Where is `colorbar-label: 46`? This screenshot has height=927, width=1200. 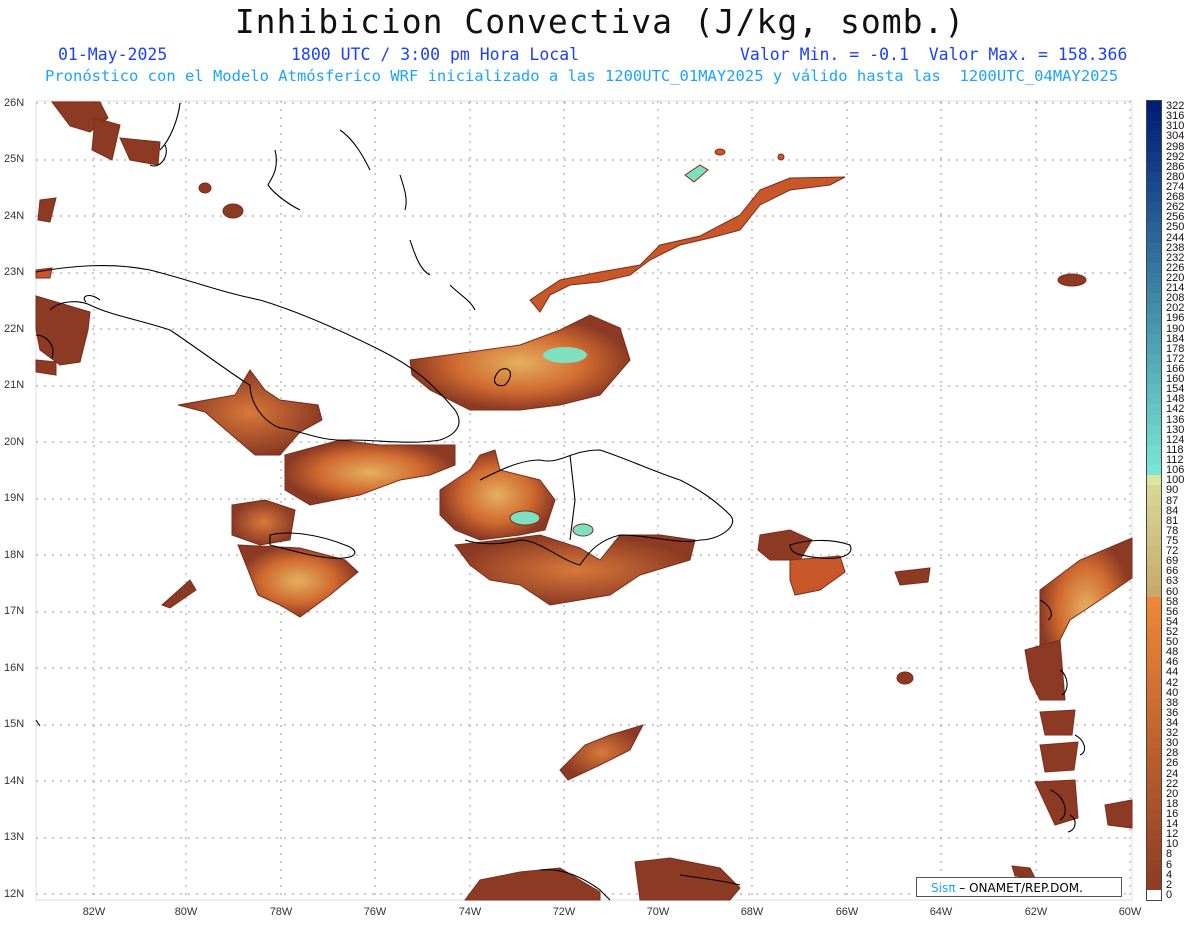 colorbar-label: 46 is located at coordinates (1172, 662).